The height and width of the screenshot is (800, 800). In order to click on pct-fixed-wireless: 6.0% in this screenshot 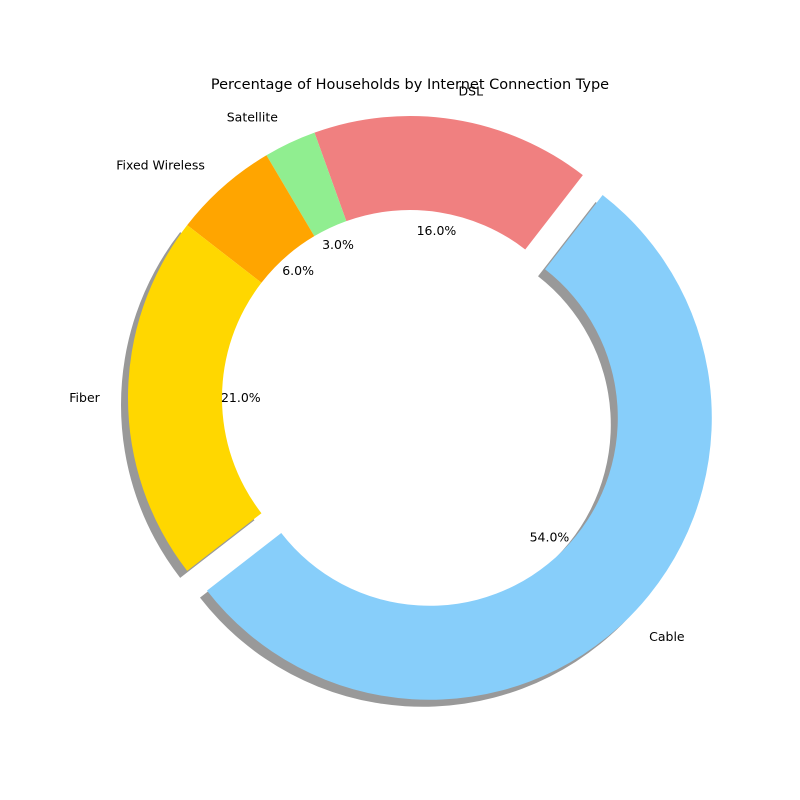, I will do `click(298, 270)`.